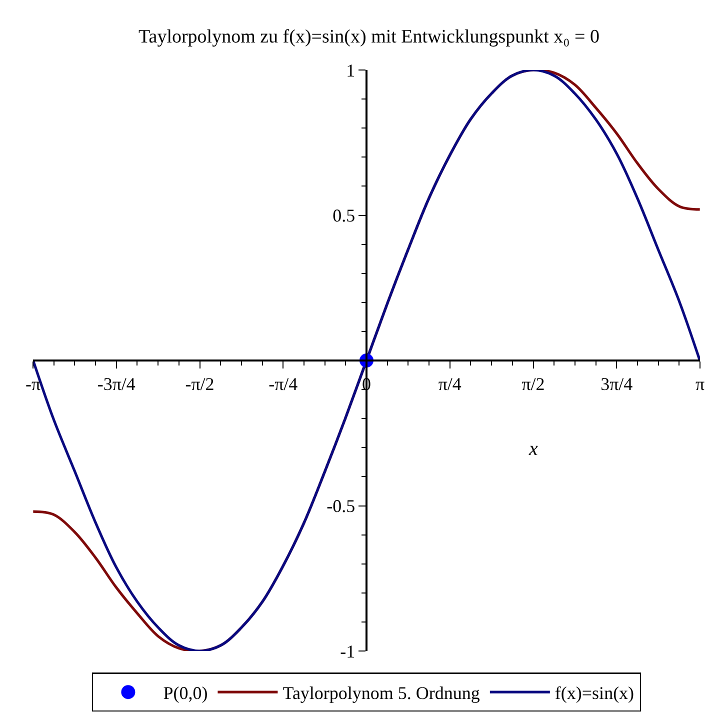 The height and width of the screenshot is (724, 717). What do you see at coordinates (533, 384) in the screenshot?
I see `x-tick-label: π/2` at bounding box center [533, 384].